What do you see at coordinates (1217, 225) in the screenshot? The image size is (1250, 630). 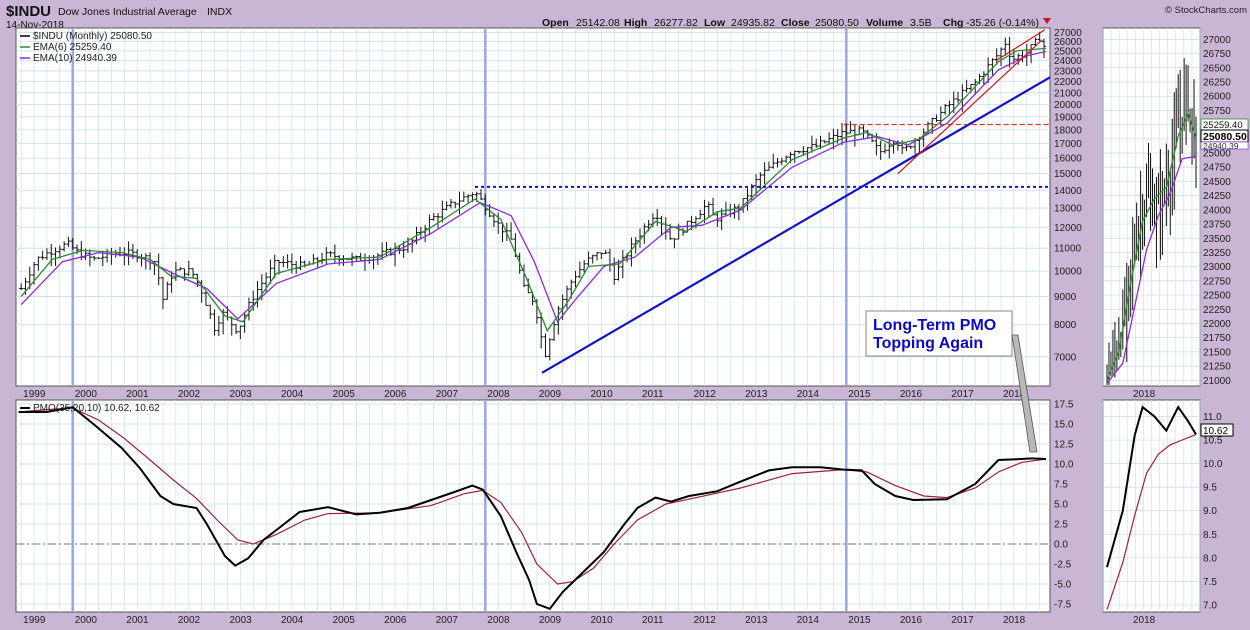 I see `y-tick-label: 23750` at bounding box center [1217, 225].